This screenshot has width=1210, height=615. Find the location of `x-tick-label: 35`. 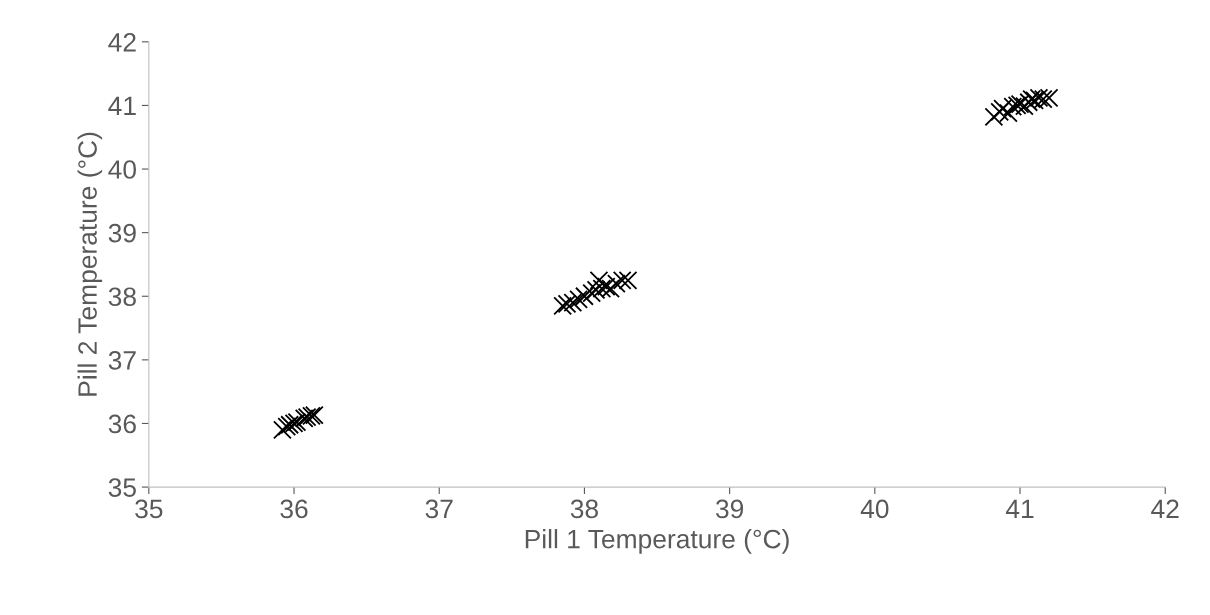

x-tick-label: 35 is located at coordinates (149, 509).